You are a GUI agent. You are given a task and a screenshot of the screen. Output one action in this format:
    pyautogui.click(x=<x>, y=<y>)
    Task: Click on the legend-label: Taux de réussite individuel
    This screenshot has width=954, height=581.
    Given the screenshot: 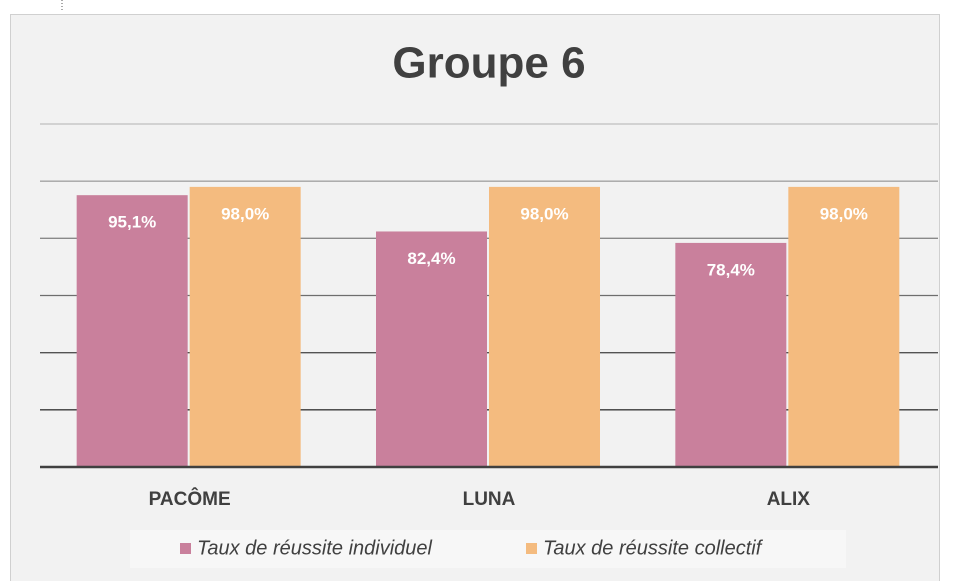 What is the action you would take?
    pyautogui.click(x=315, y=548)
    